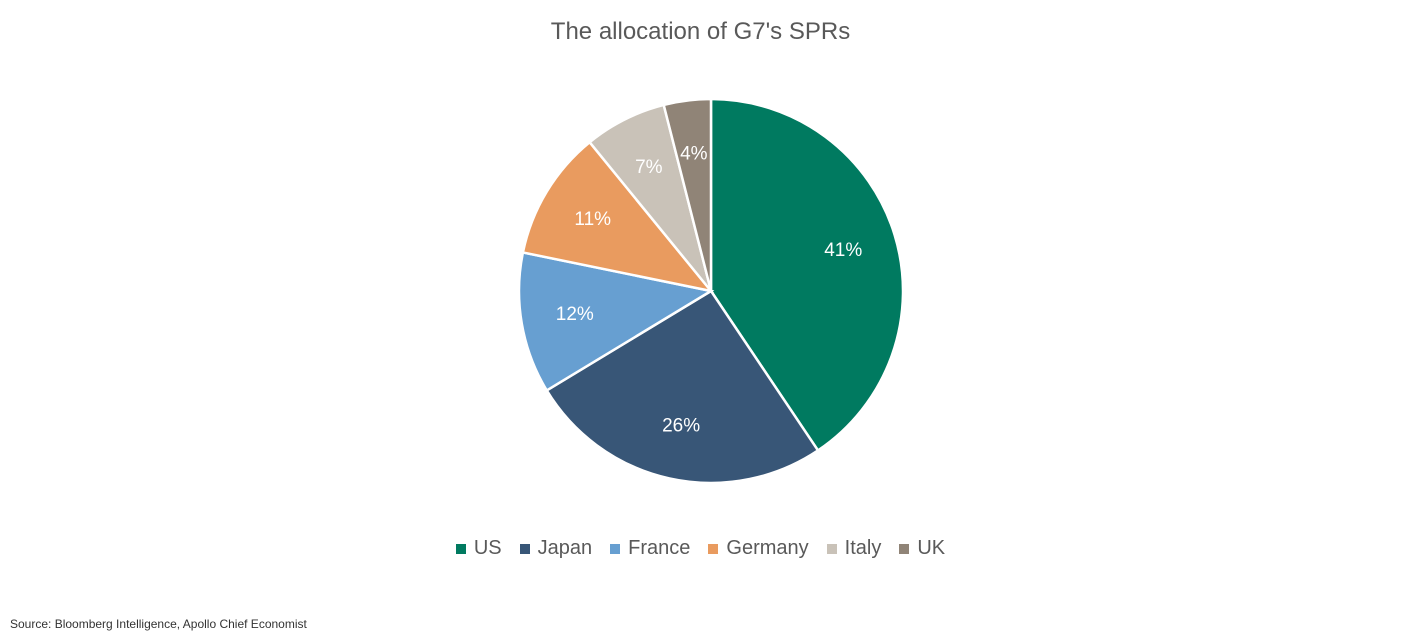  Describe the element at coordinates (694, 153) in the screenshot. I see `data-label-uk: 4%` at that location.